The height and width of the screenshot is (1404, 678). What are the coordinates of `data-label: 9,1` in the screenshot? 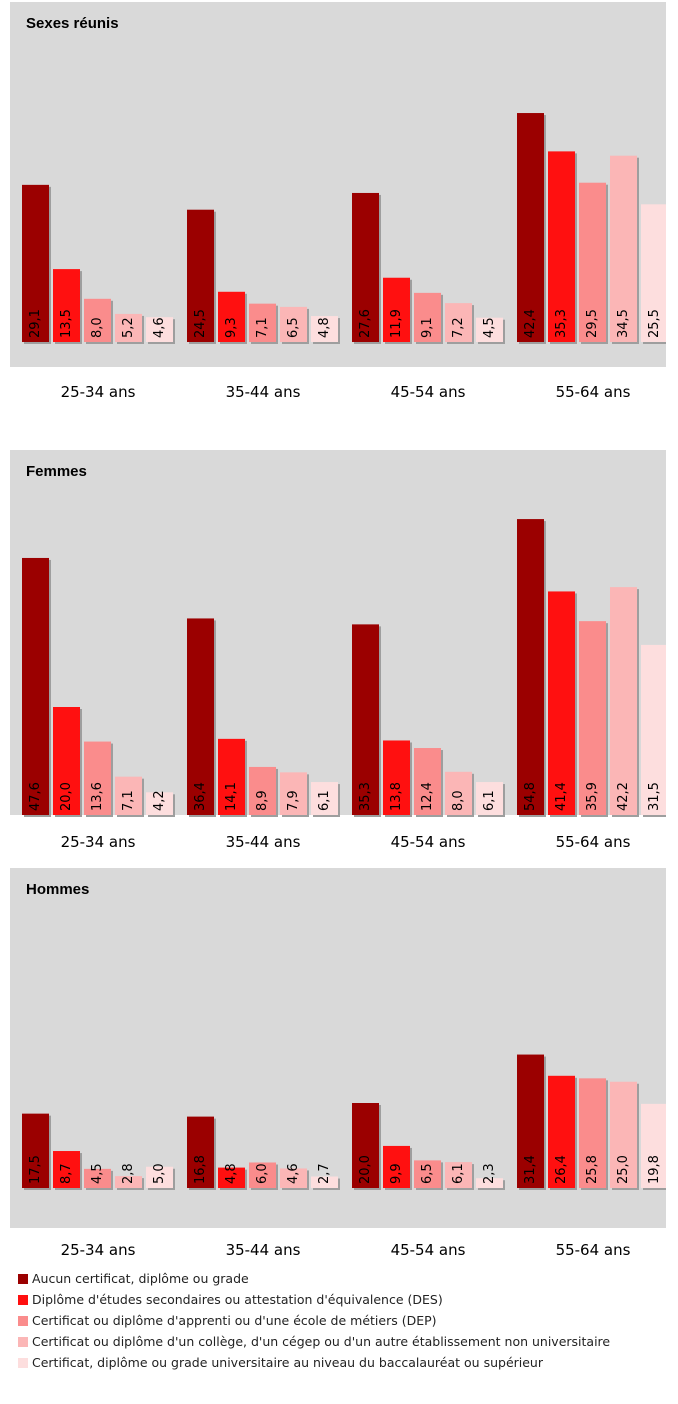 It's located at (427, 327).